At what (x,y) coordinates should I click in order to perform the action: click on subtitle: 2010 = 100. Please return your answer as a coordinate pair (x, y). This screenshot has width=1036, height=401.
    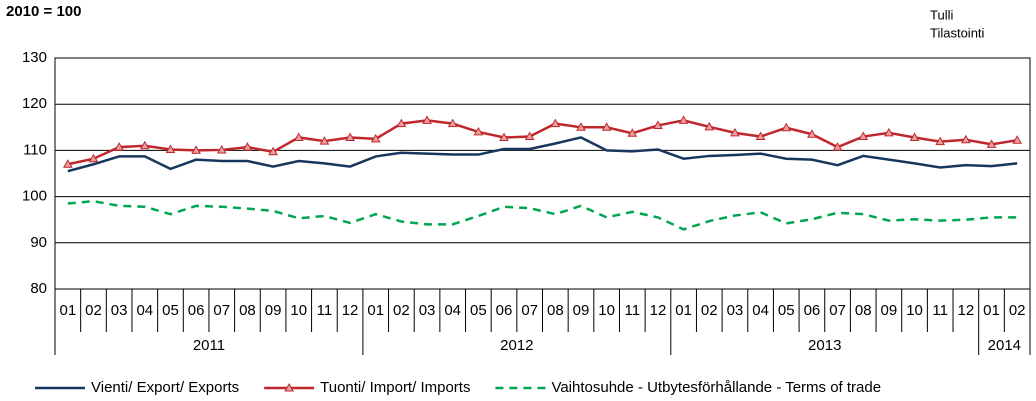
    Looking at the image, I should click on (44, 11).